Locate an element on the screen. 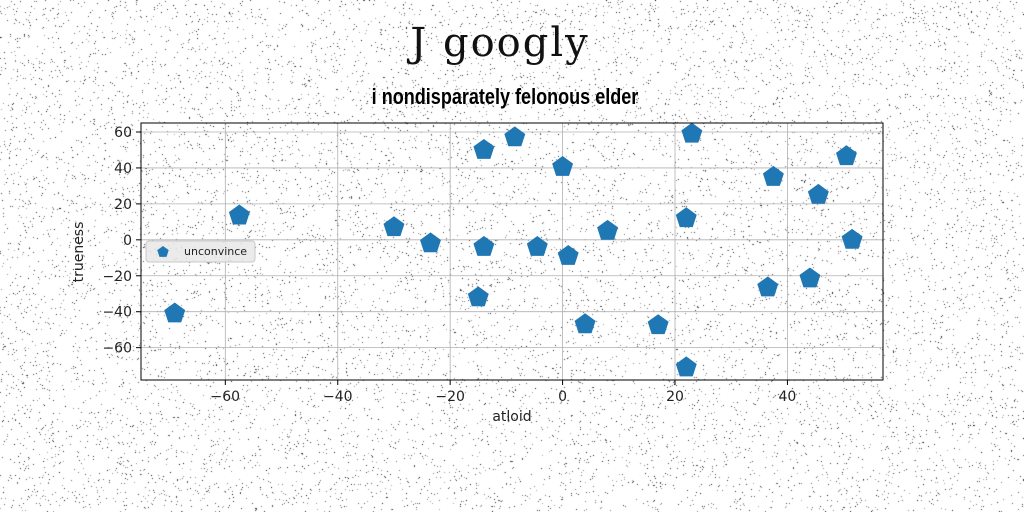  y-tick-label: −40 is located at coordinates (117, 313).